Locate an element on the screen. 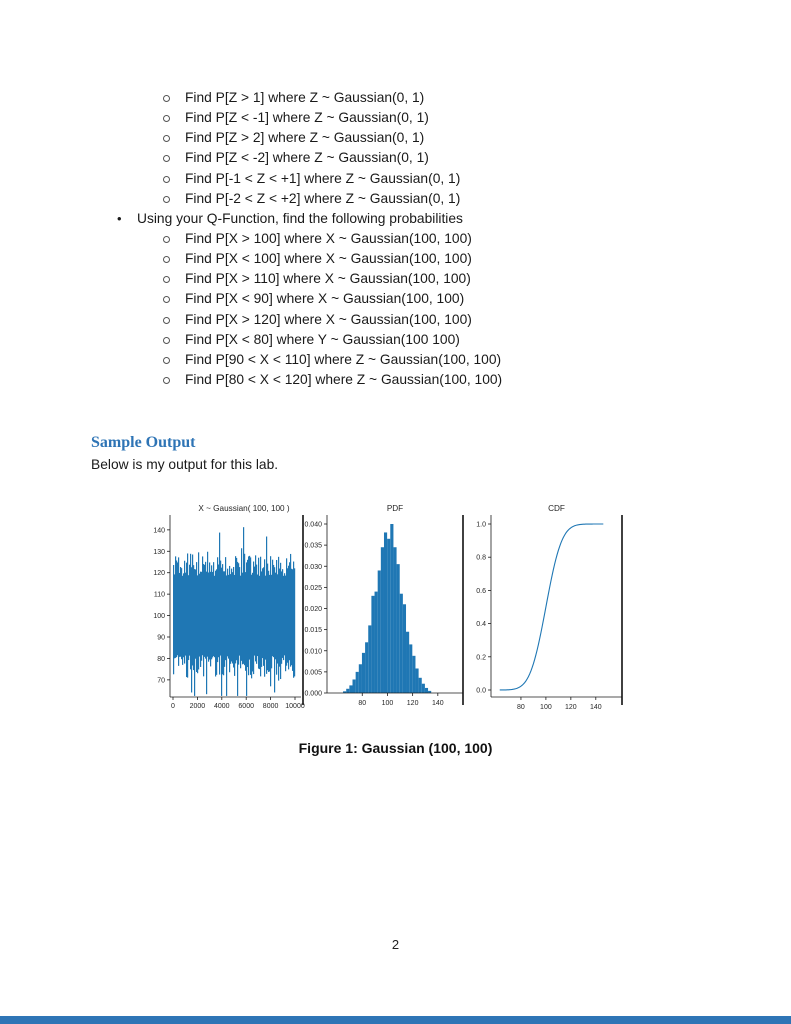  list-item: Find P[Z < -1] where Z ~ Gaussian(0, 1) is located at coordinates (395, 118).